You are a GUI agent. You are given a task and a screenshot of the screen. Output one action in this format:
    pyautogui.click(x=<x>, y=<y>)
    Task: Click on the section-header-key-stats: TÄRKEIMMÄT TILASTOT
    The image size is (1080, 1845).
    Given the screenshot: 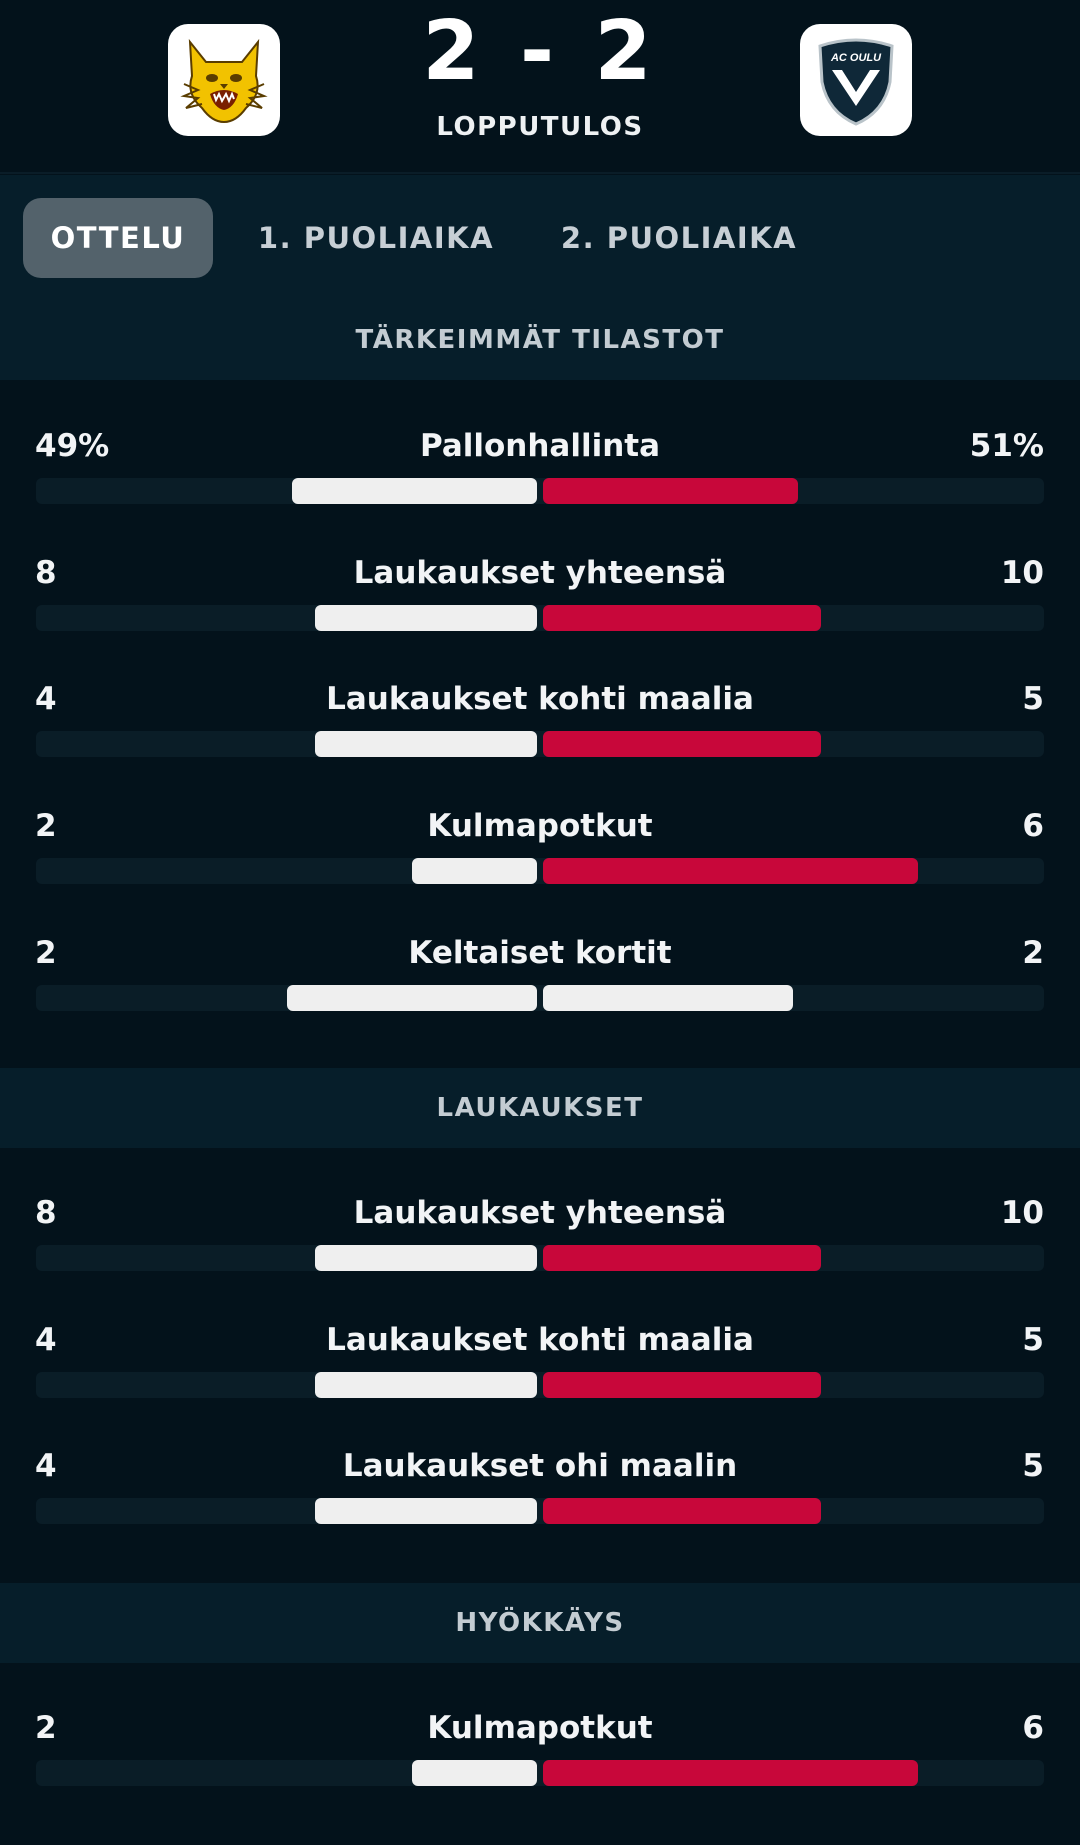 What is the action you would take?
    pyautogui.click(x=540, y=340)
    